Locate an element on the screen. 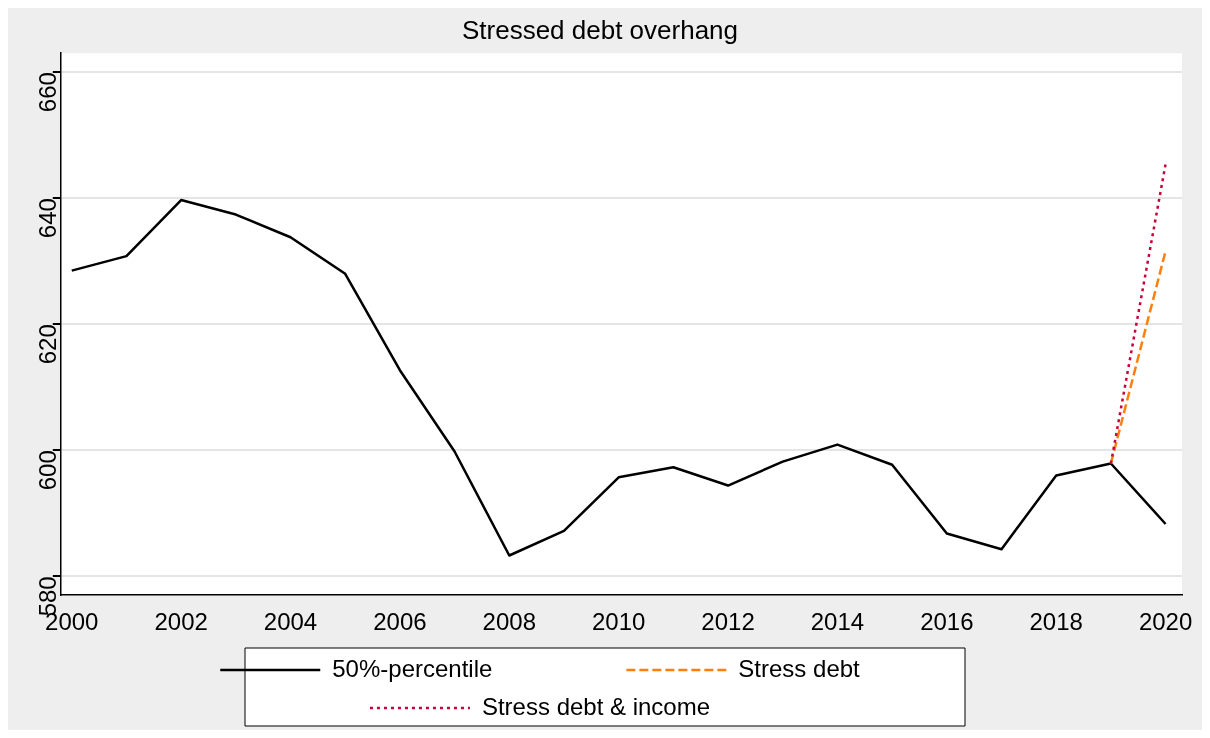 This screenshot has height=738, width=1210. x-tick-label: 2016 is located at coordinates (947, 622).